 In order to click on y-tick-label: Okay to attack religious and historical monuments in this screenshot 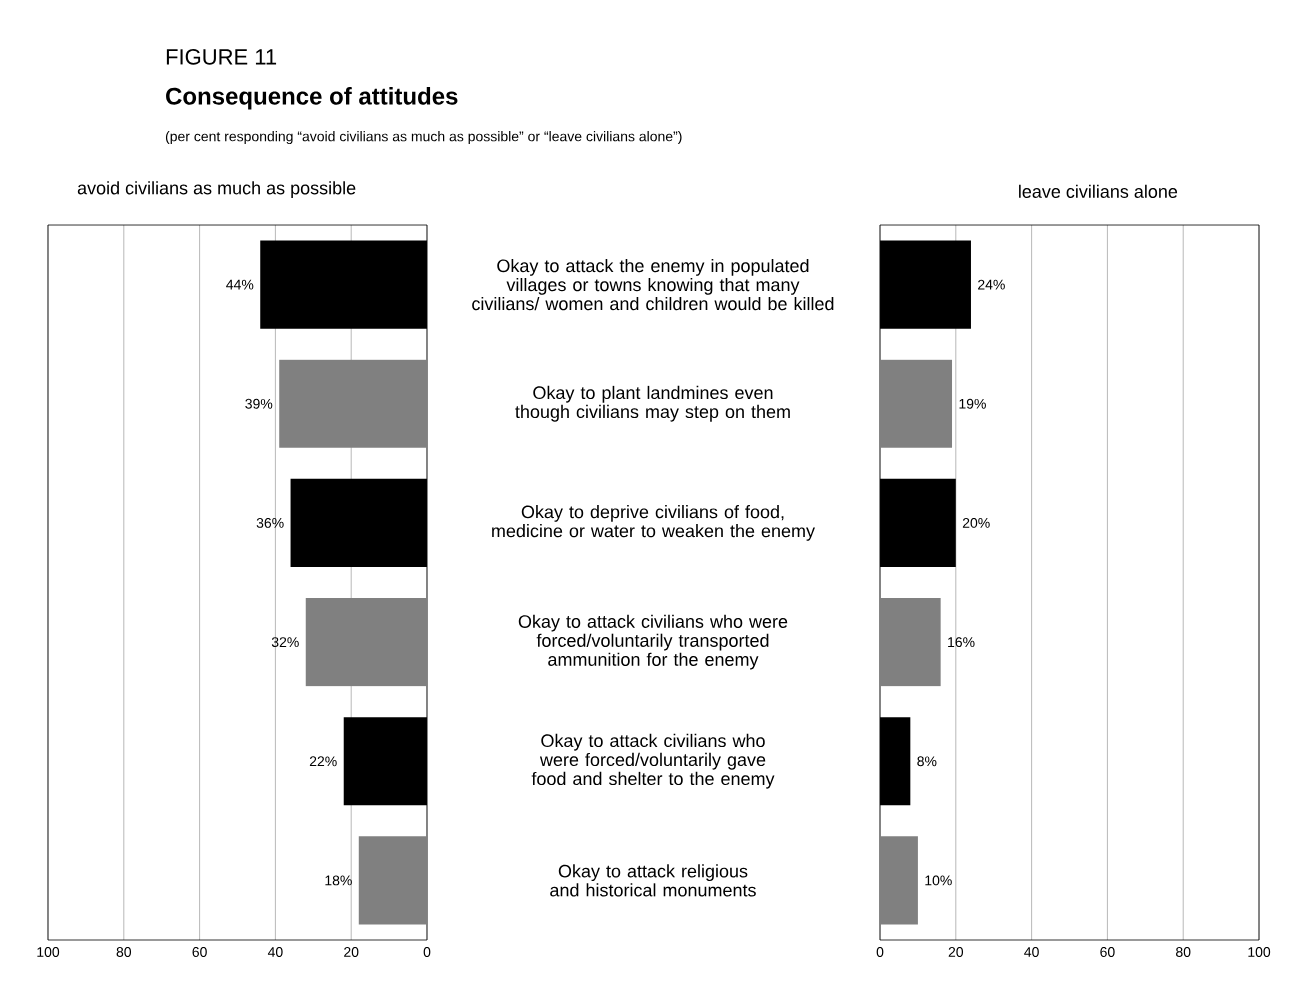, I will do `click(653, 880)`.